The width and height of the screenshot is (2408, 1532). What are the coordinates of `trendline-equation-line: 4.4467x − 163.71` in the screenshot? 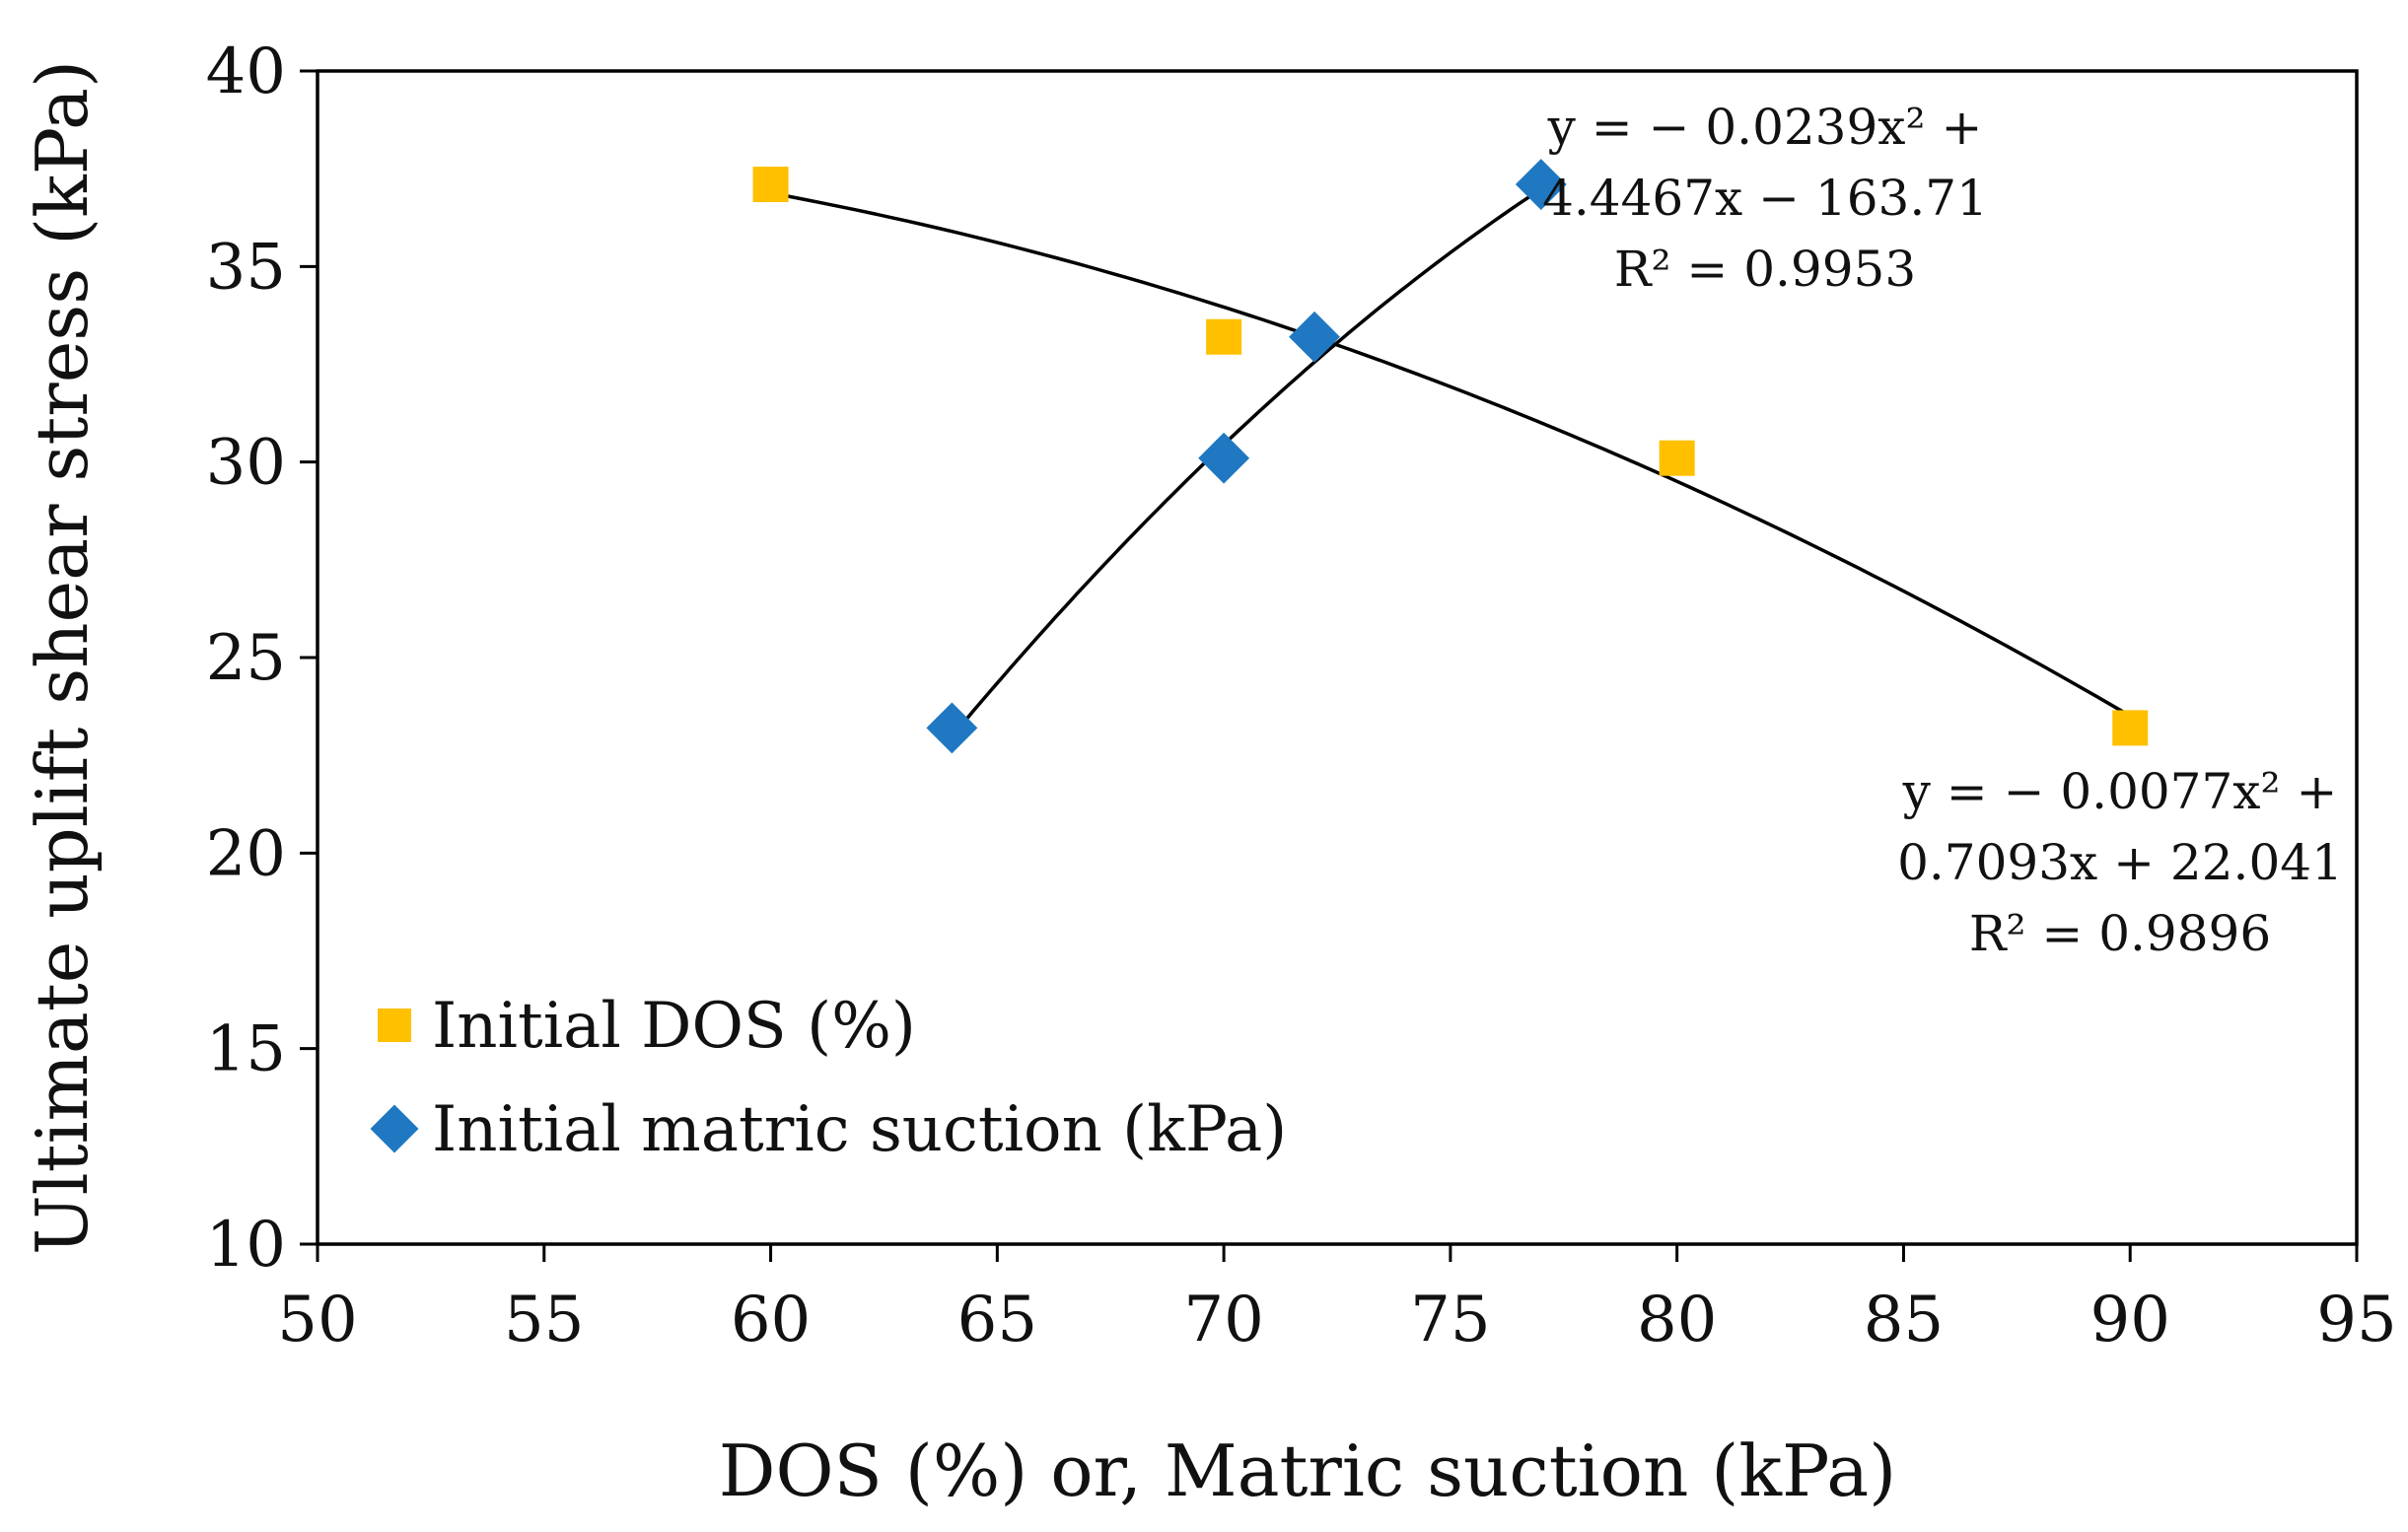 It's located at (1765, 198).